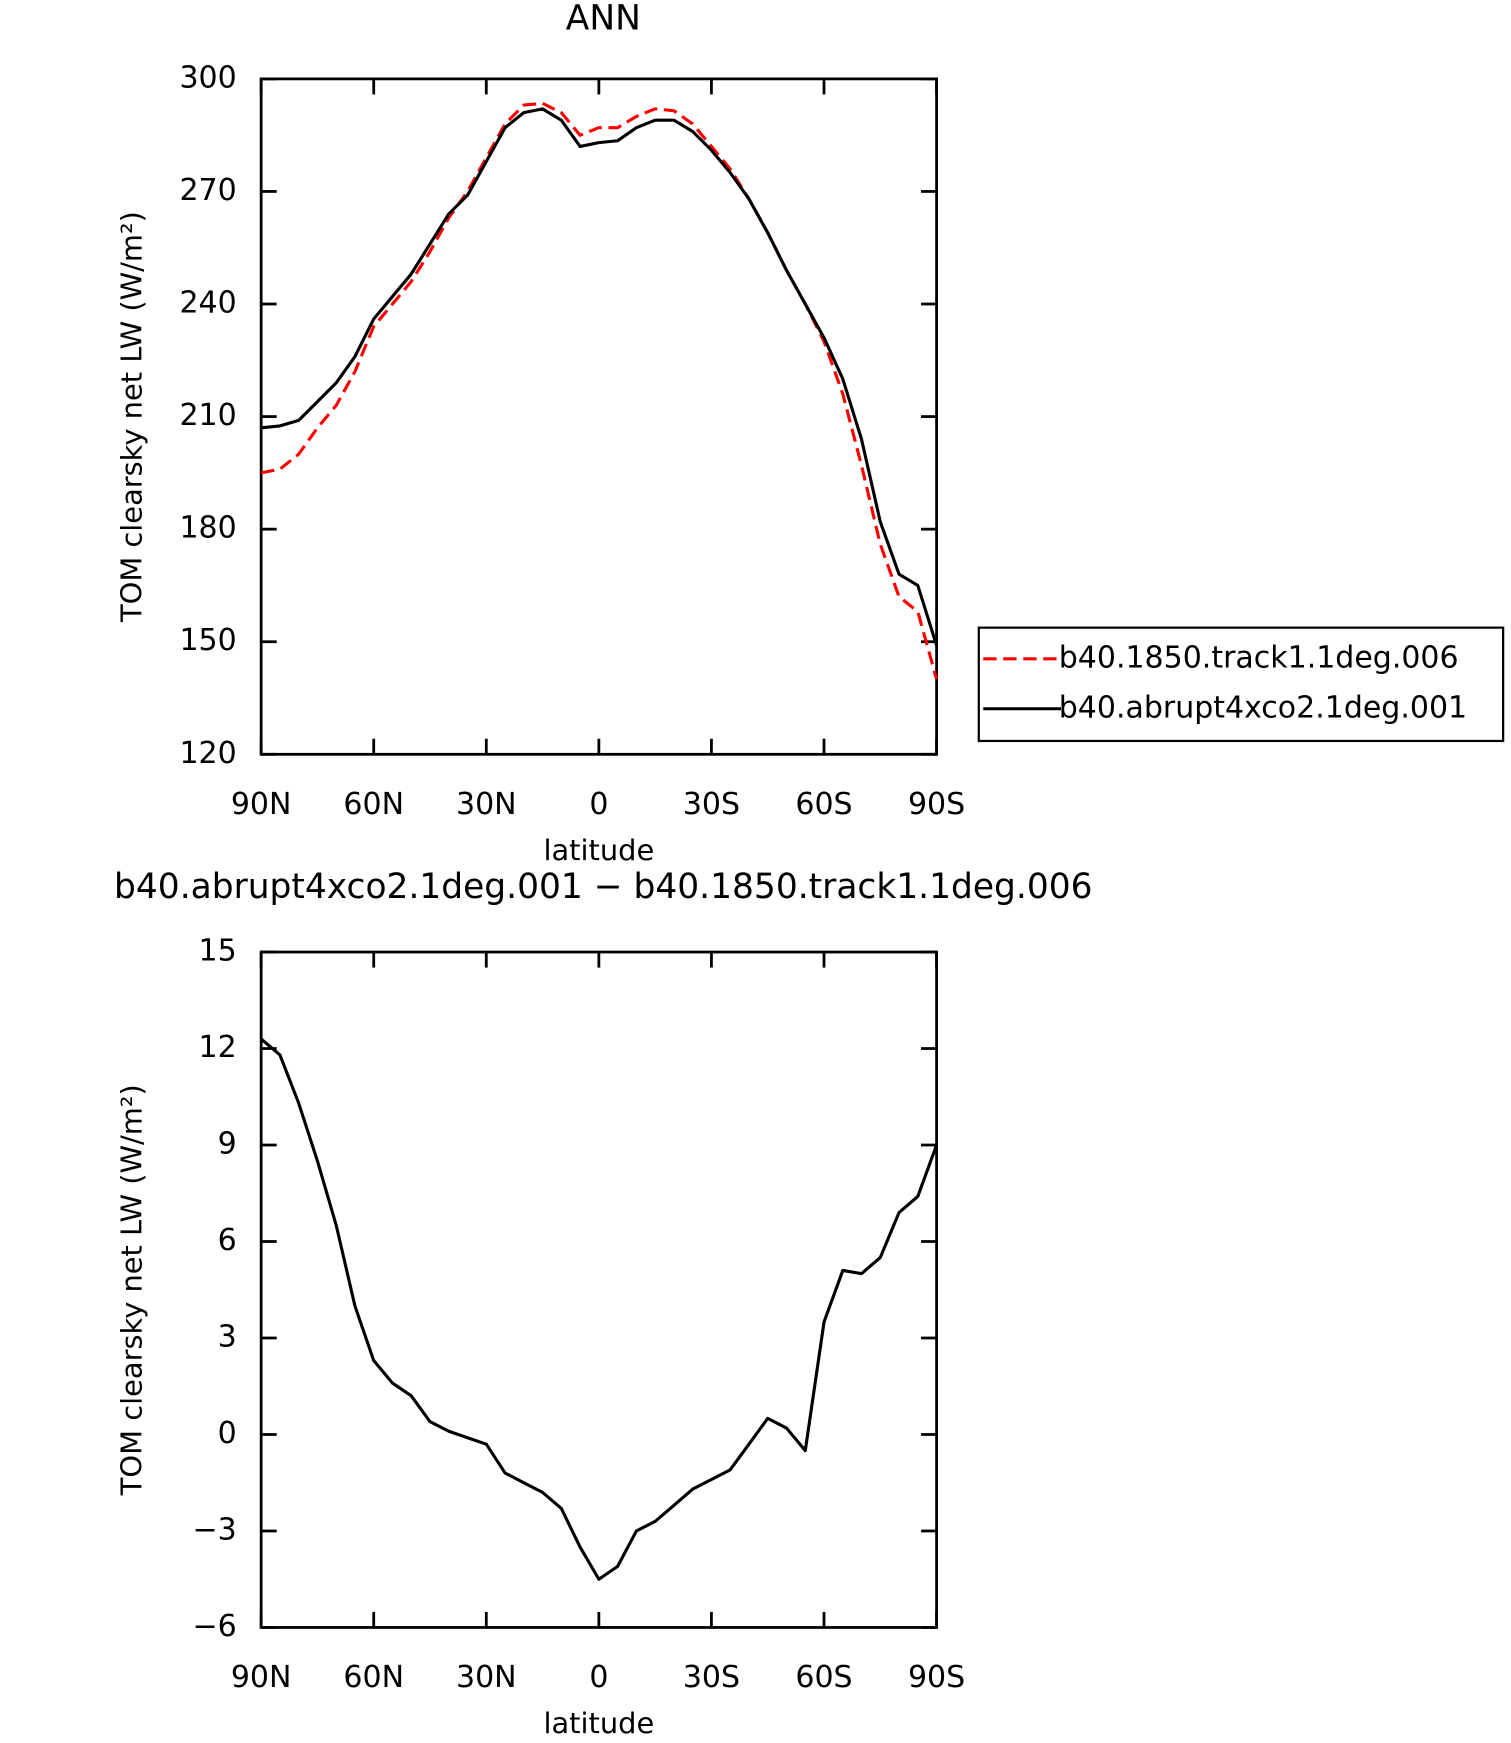  I want to click on y-tick-label: 0, so click(227, 1433).